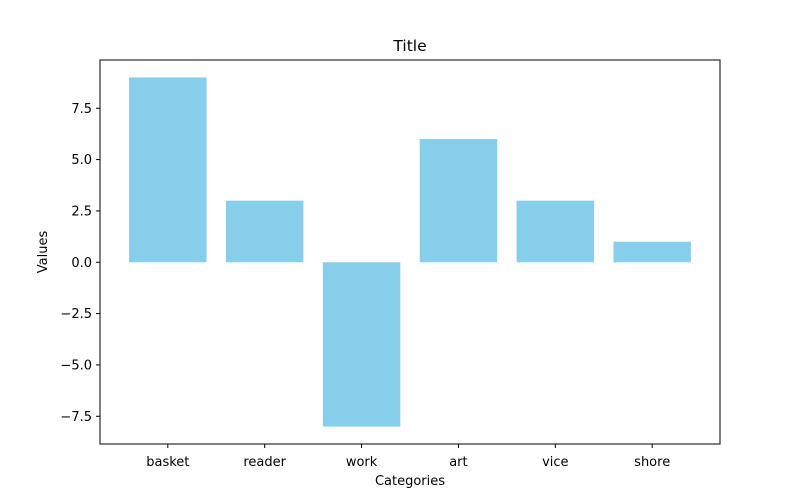 The width and height of the screenshot is (800, 500). Describe the element at coordinates (458, 201) in the screenshot. I see `bar-art` at that location.